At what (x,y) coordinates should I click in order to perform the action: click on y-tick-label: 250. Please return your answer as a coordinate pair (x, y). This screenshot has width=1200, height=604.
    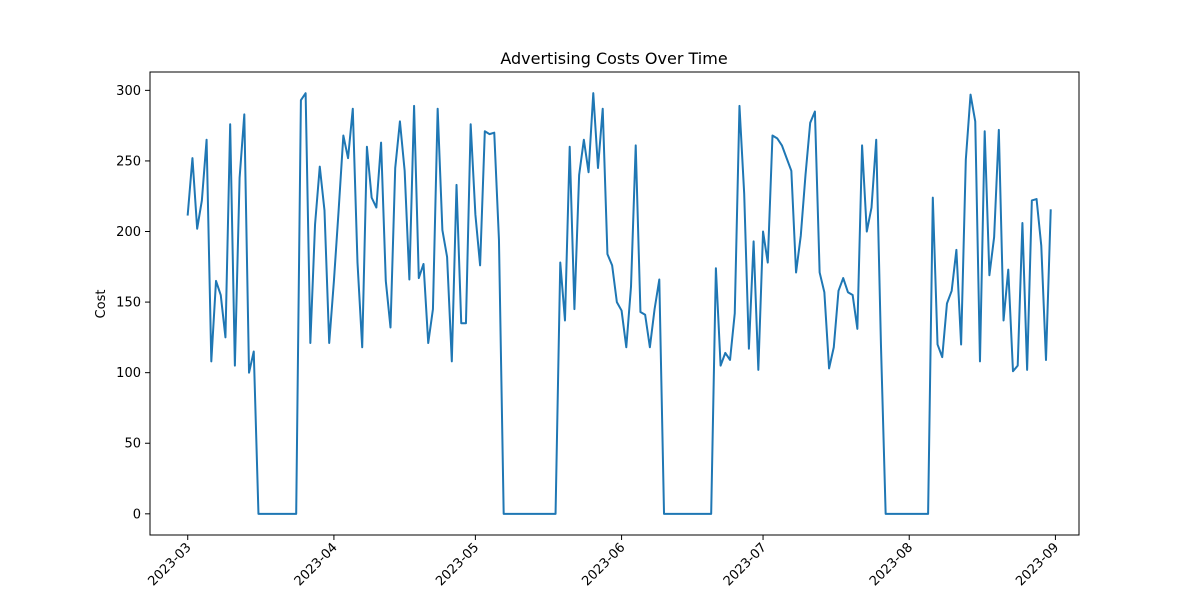
    Looking at the image, I should click on (128, 161).